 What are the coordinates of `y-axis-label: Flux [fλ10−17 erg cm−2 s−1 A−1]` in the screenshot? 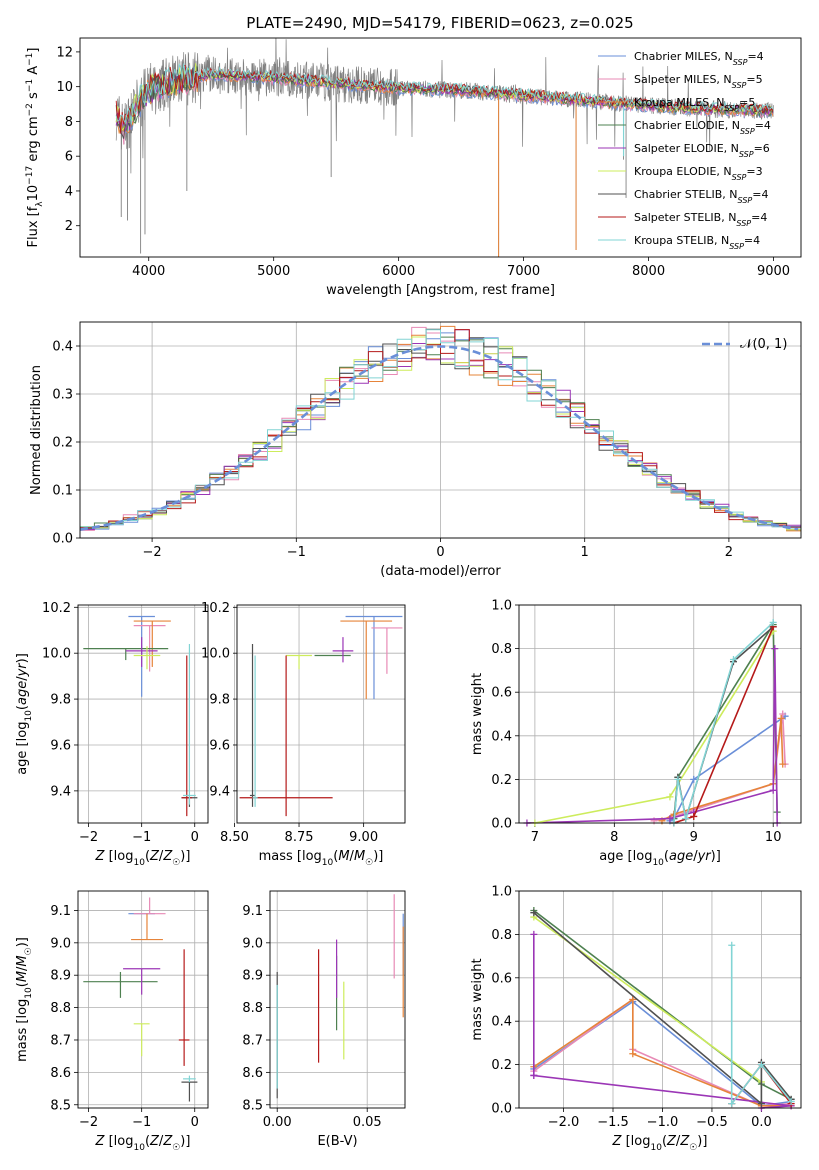 It's located at (35, 148).